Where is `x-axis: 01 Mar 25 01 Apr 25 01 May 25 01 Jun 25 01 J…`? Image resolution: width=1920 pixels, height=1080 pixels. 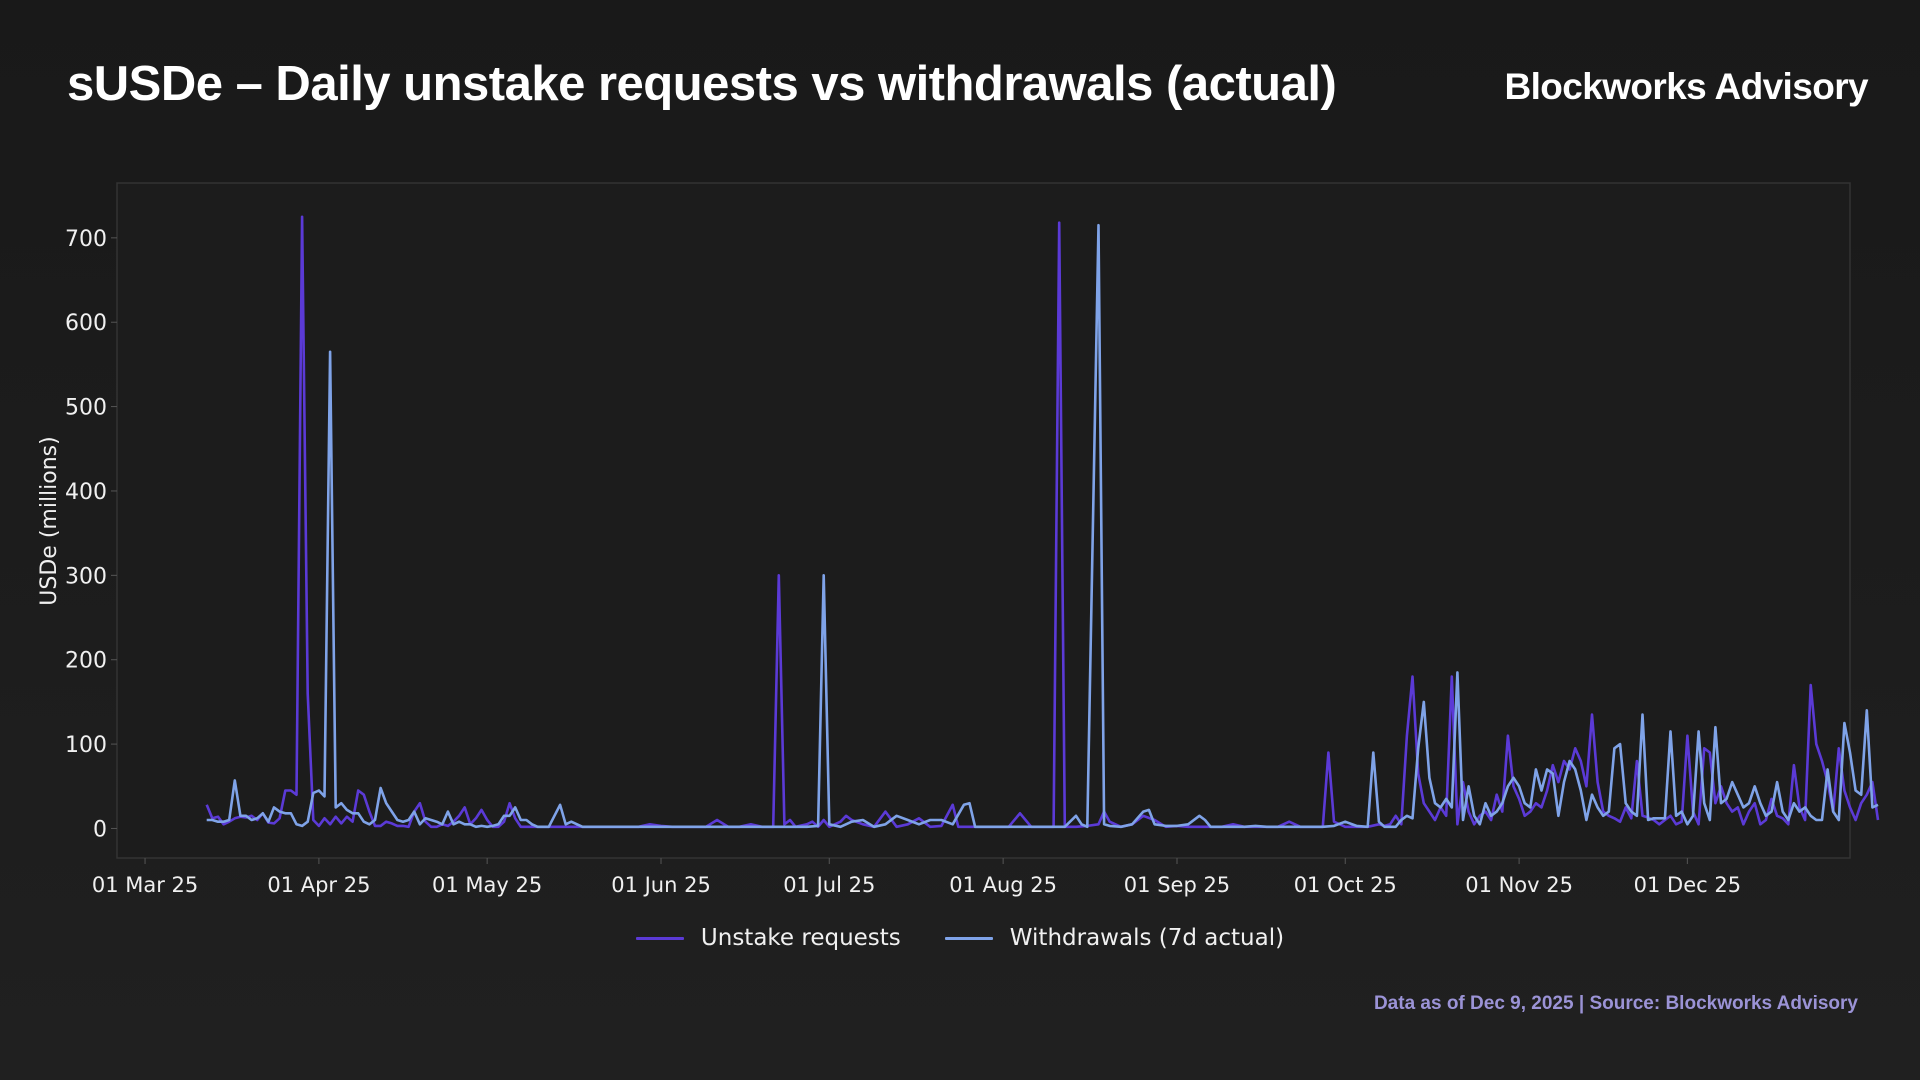
x-axis: 01 Mar 25 01 Apr 25 01 May 25 01 Jun 25 01 J… is located at coordinates (916, 877).